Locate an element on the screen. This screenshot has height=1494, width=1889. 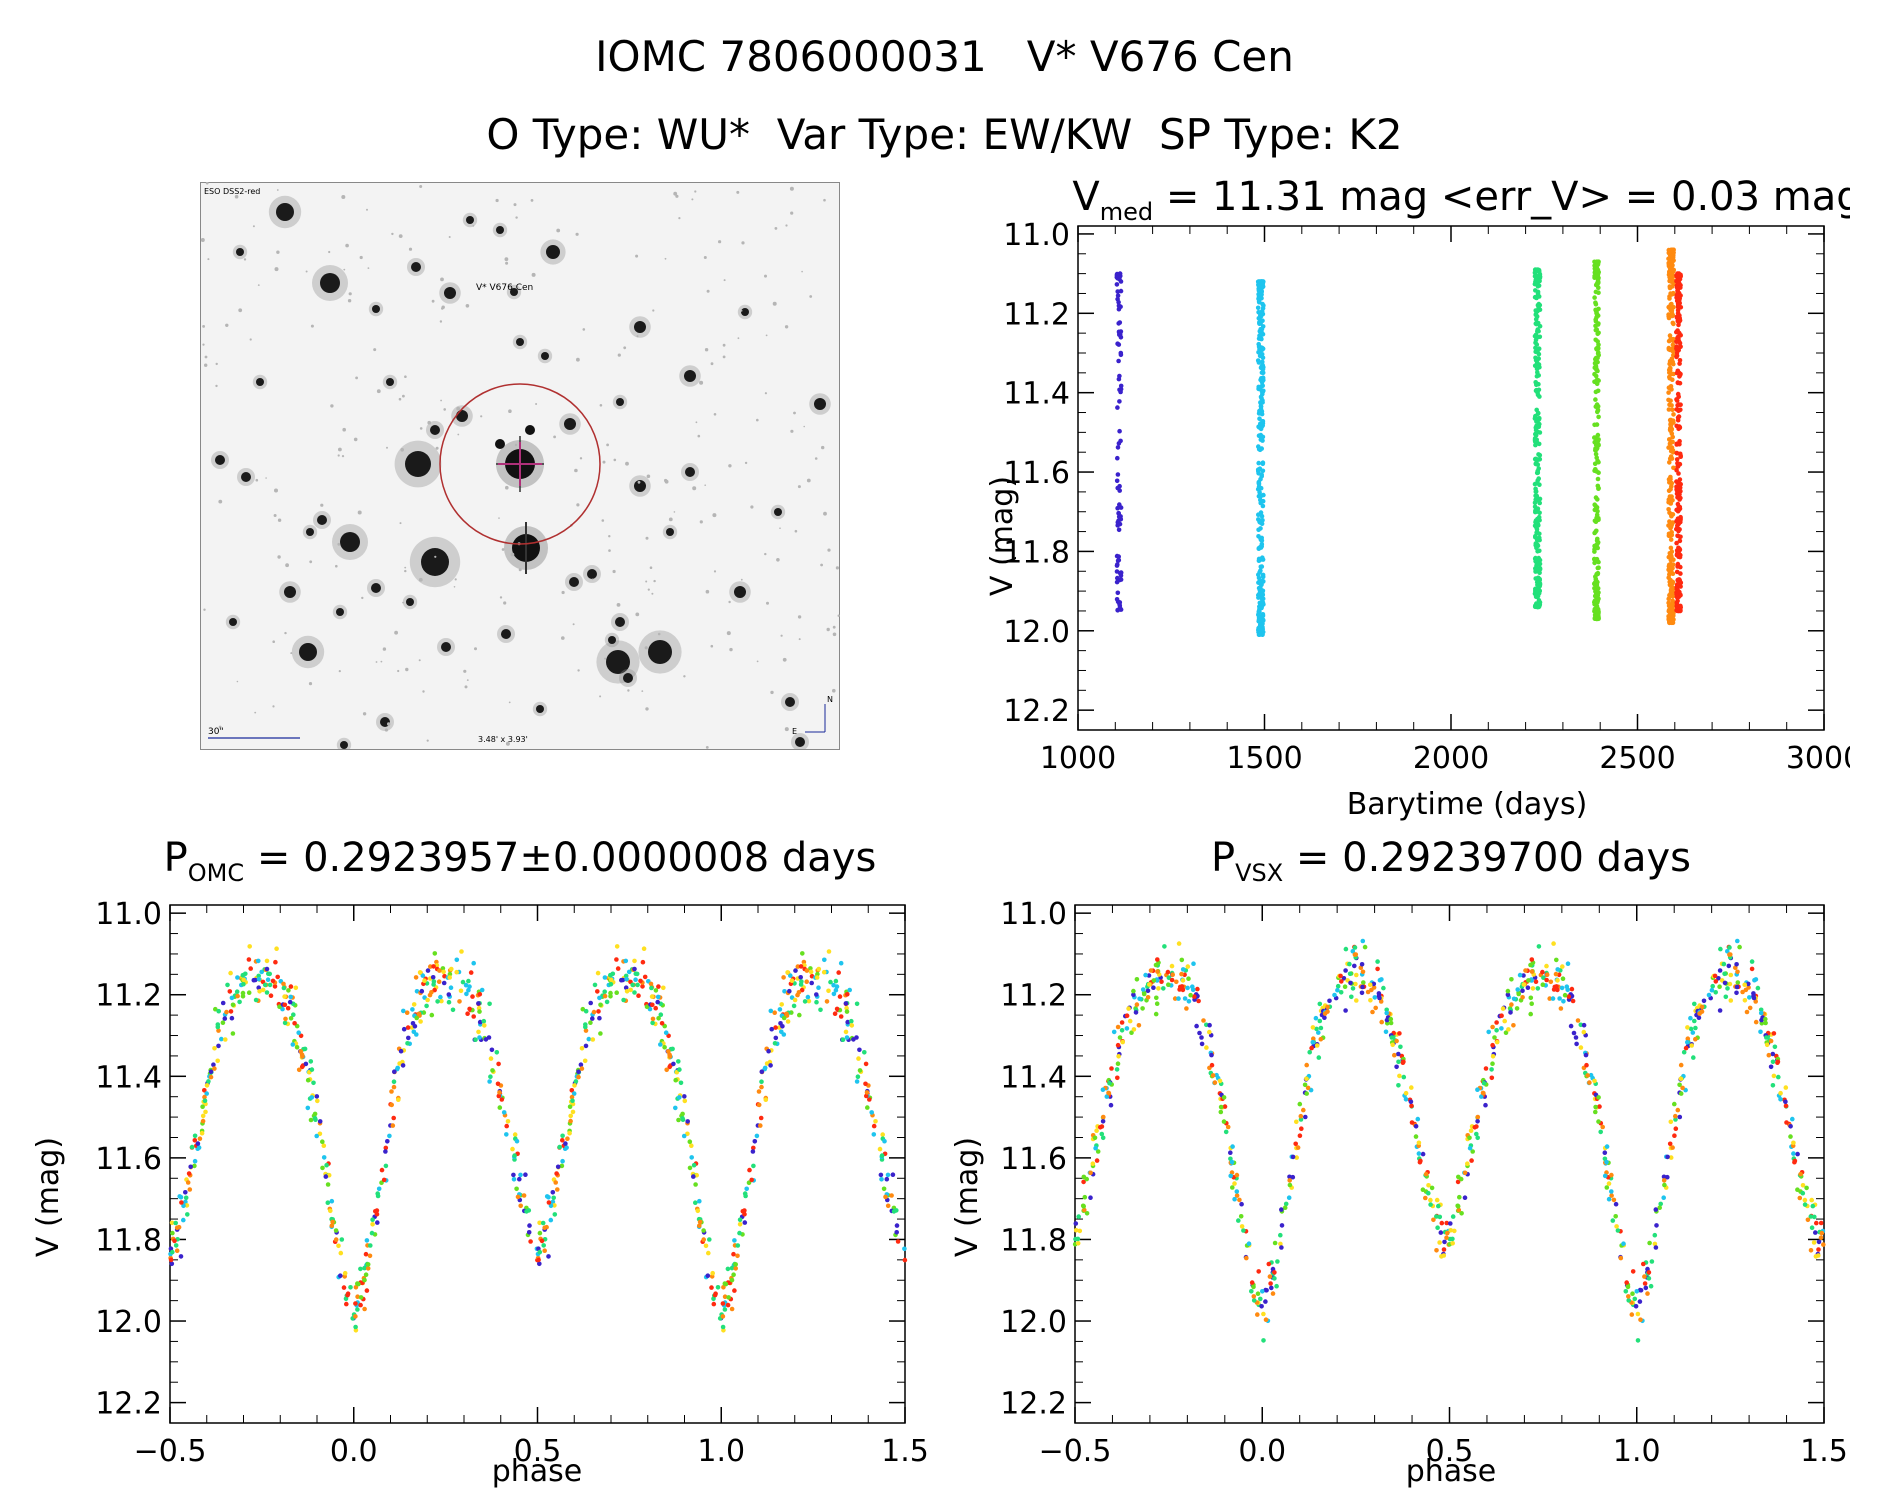
lightcurve-points is located at coordinates (1399, 442).